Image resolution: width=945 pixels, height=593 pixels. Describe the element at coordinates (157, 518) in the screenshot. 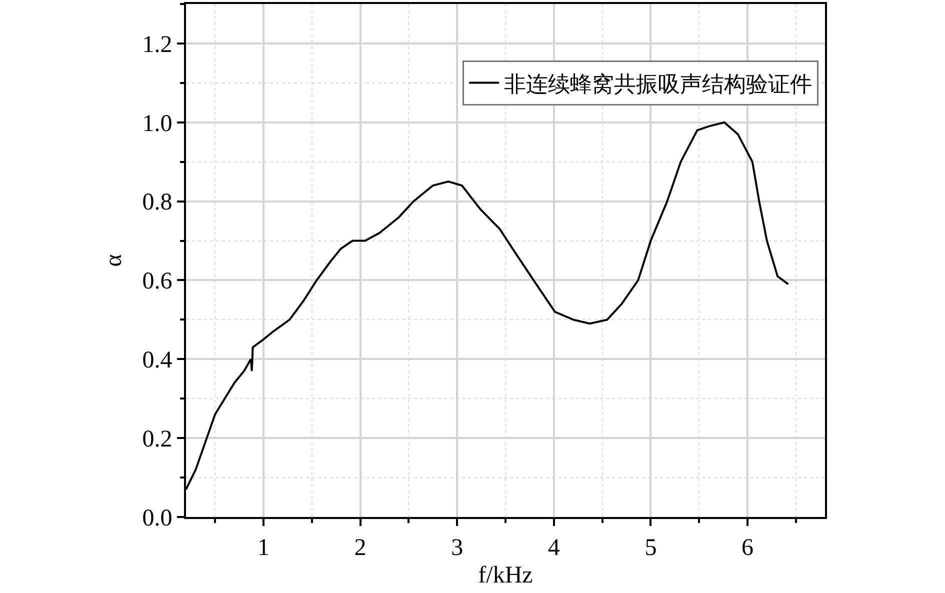

I see `y-tick-label: 0.0` at that location.